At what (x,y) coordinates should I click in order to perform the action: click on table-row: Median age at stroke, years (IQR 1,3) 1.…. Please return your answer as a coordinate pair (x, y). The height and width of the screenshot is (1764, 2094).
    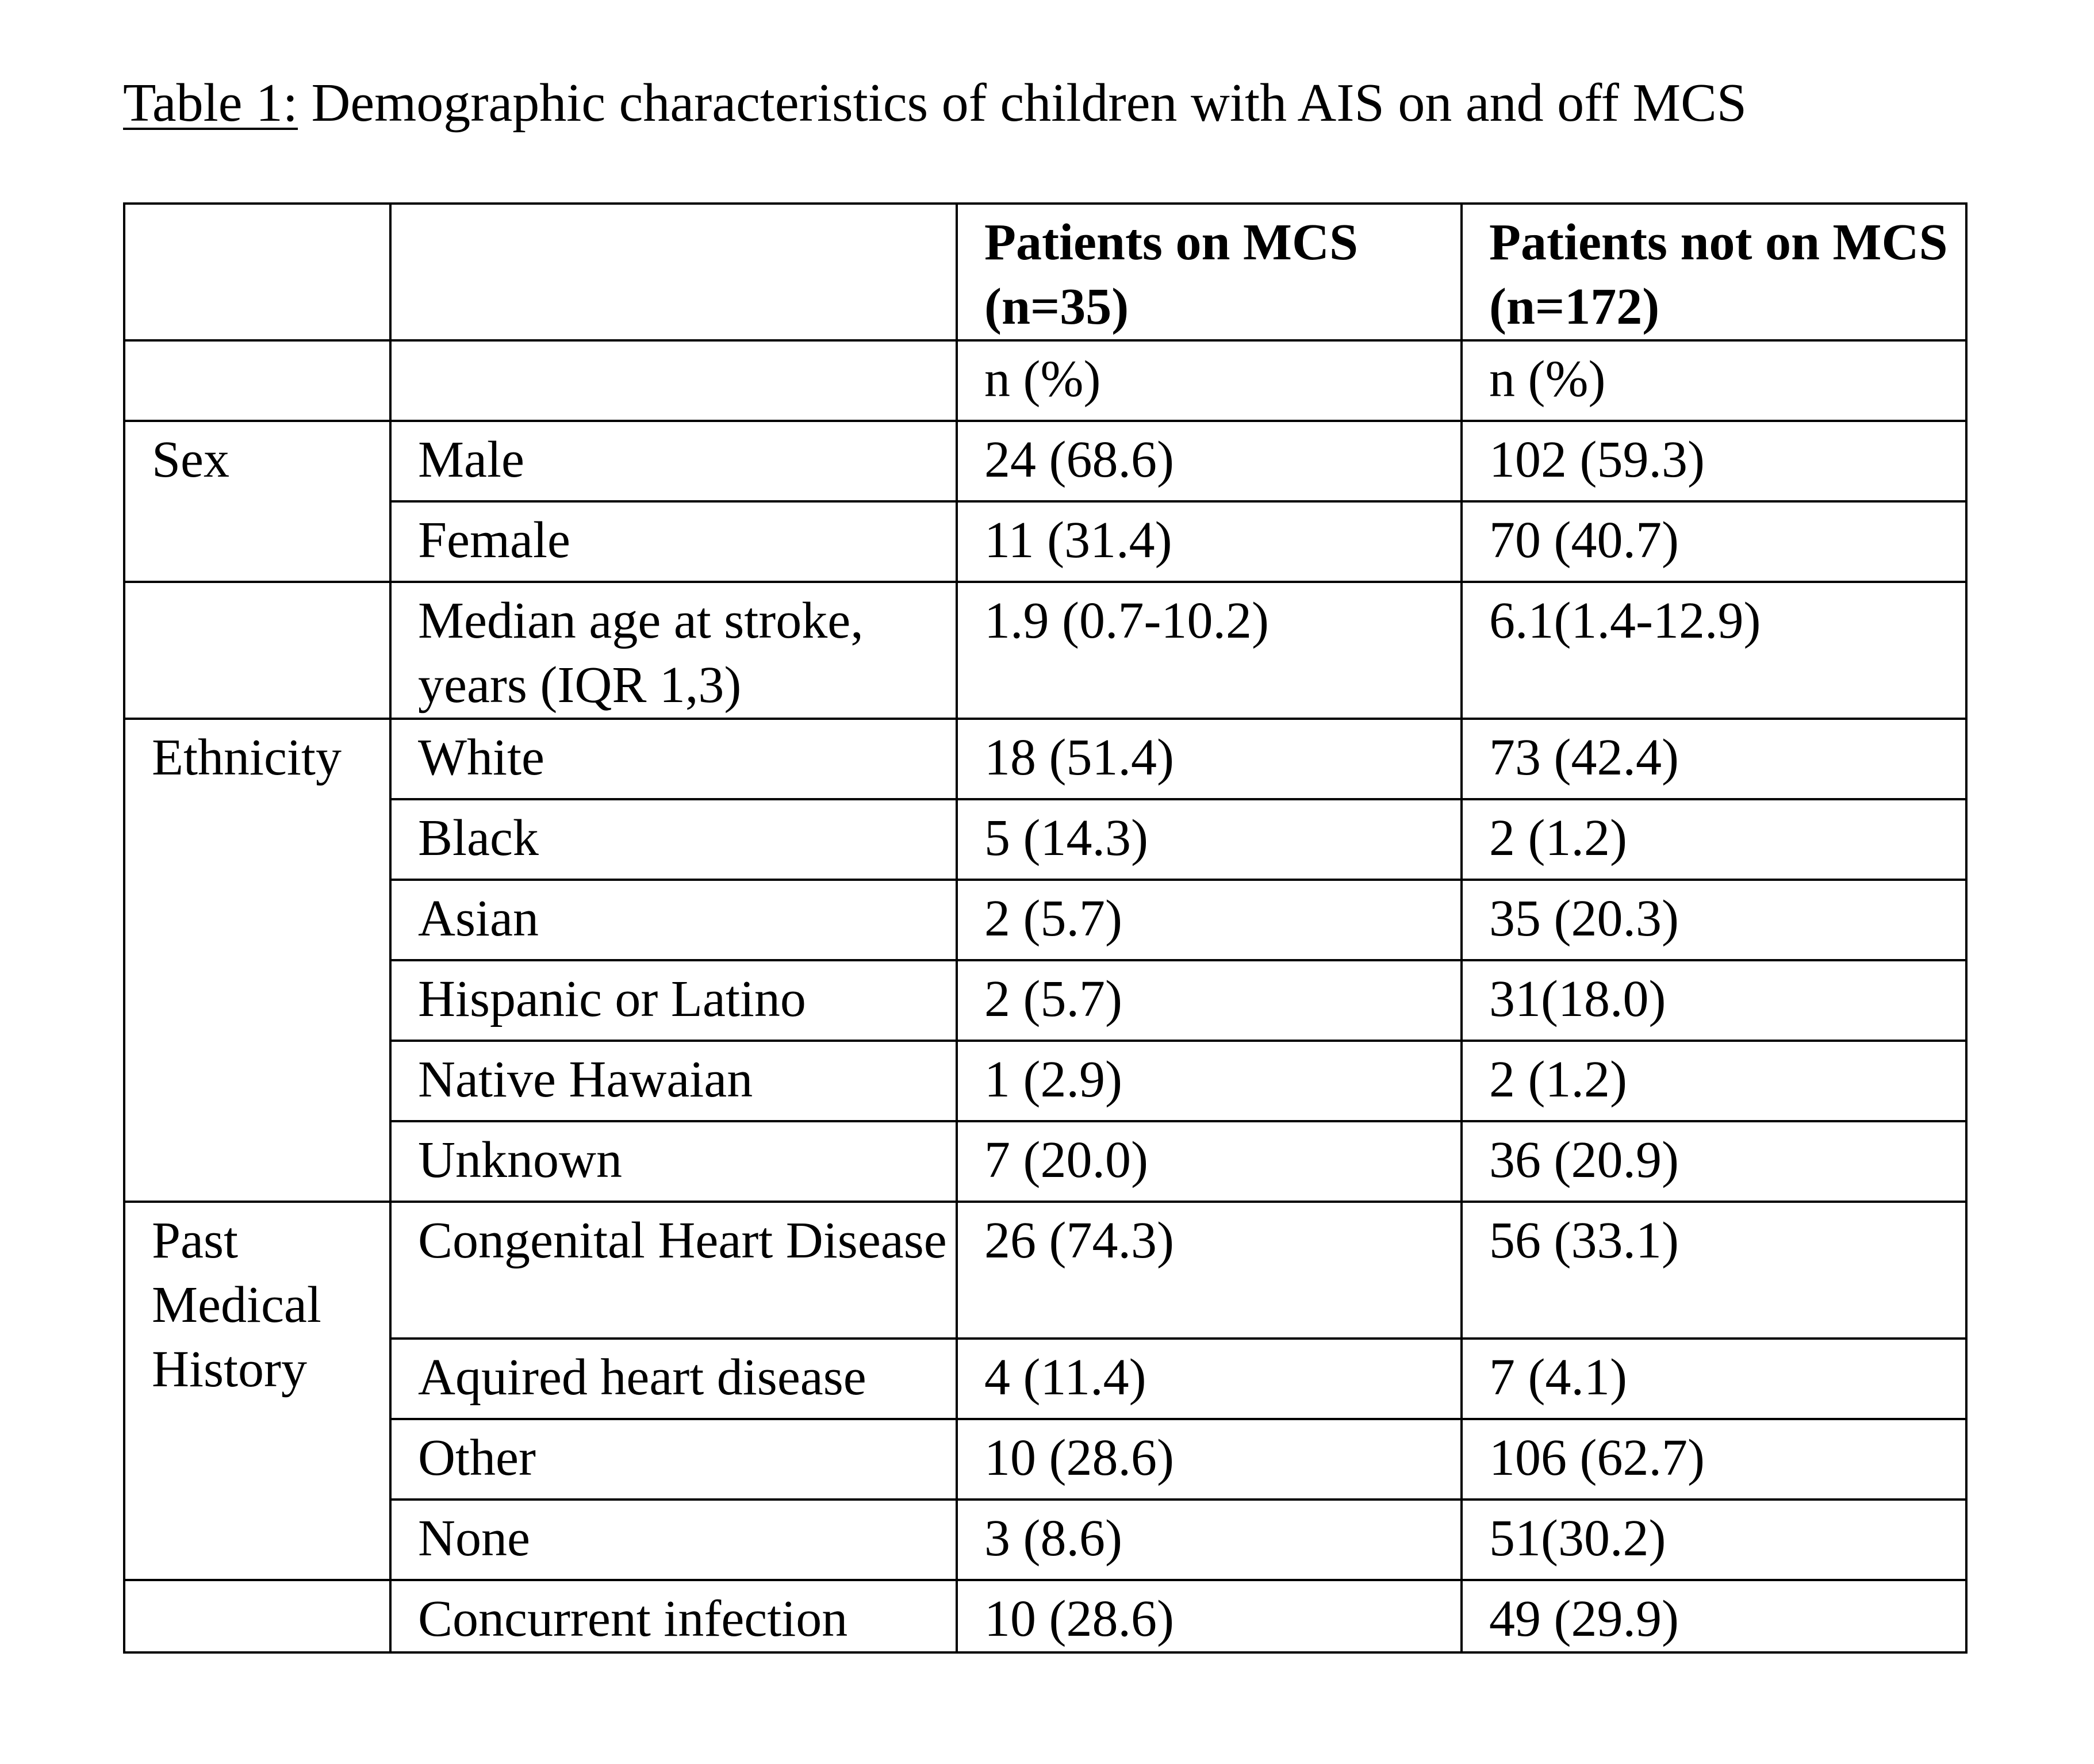
    Looking at the image, I should click on (1046, 651).